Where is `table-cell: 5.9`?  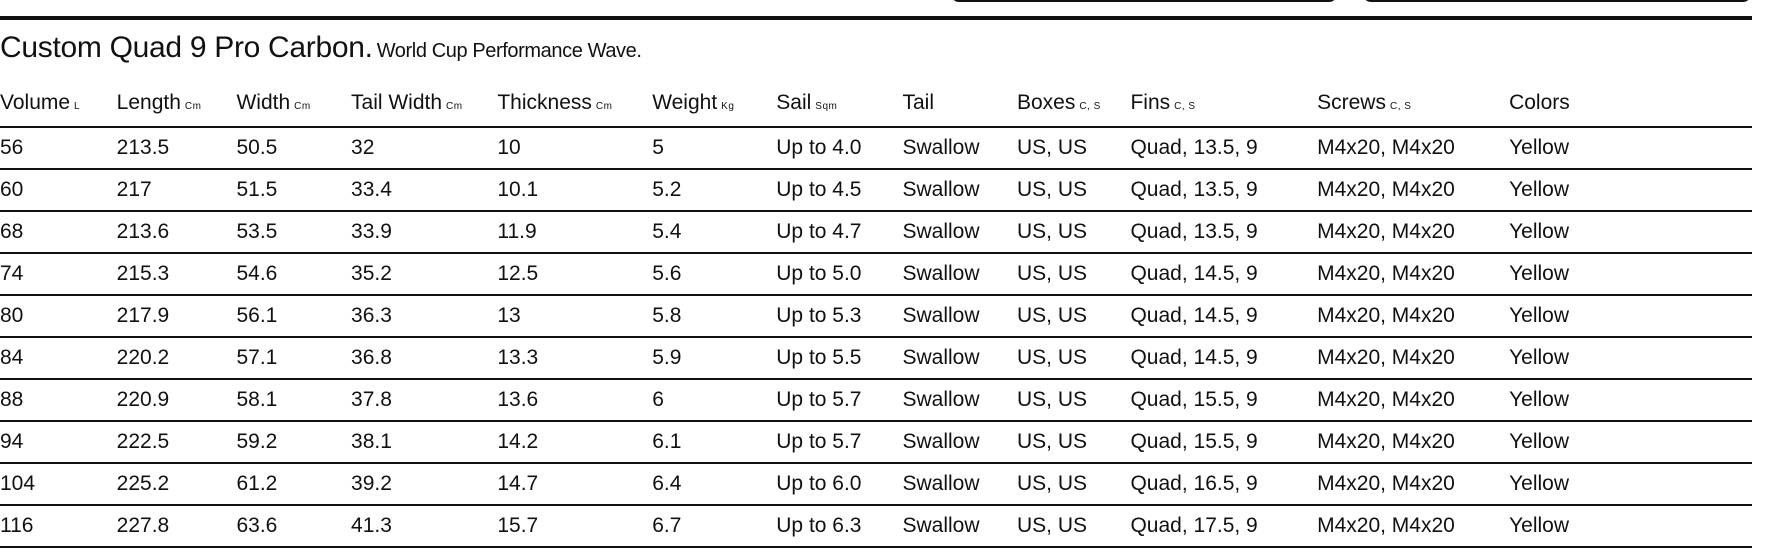 table-cell: 5.9 is located at coordinates (714, 358).